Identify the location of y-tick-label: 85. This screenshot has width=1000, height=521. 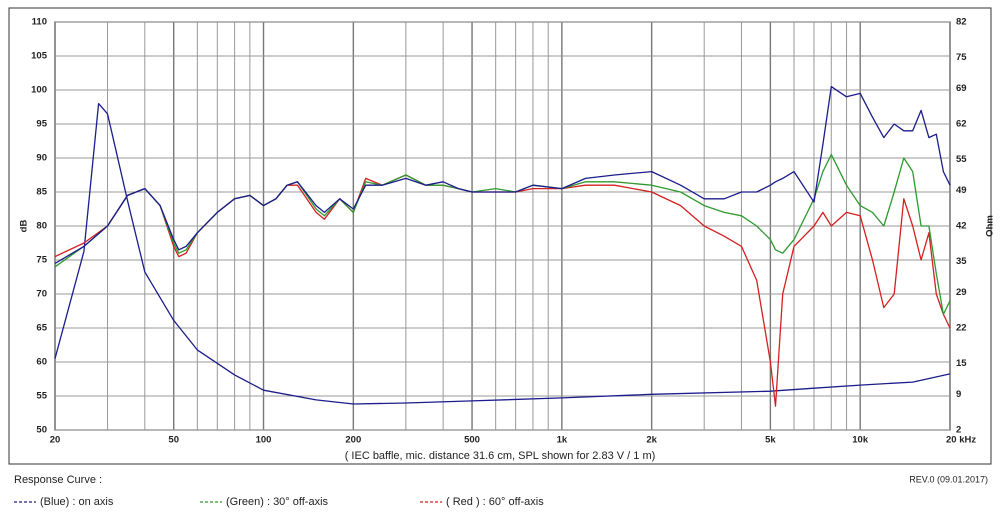
(41, 192).